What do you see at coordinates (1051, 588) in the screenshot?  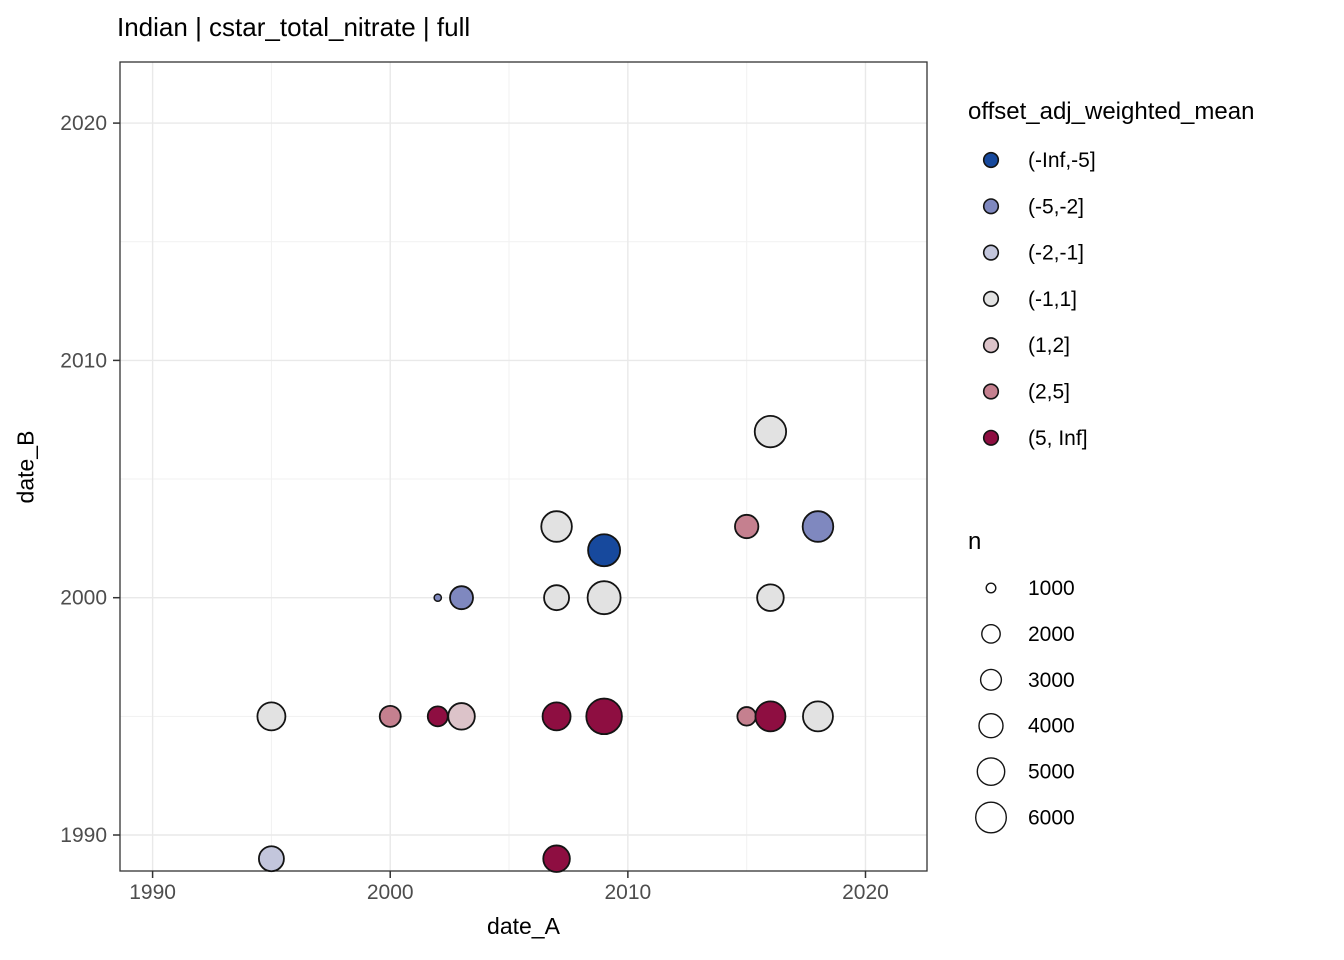 I see `legend-size-label: 1000` at bounding box center [1051, 588].